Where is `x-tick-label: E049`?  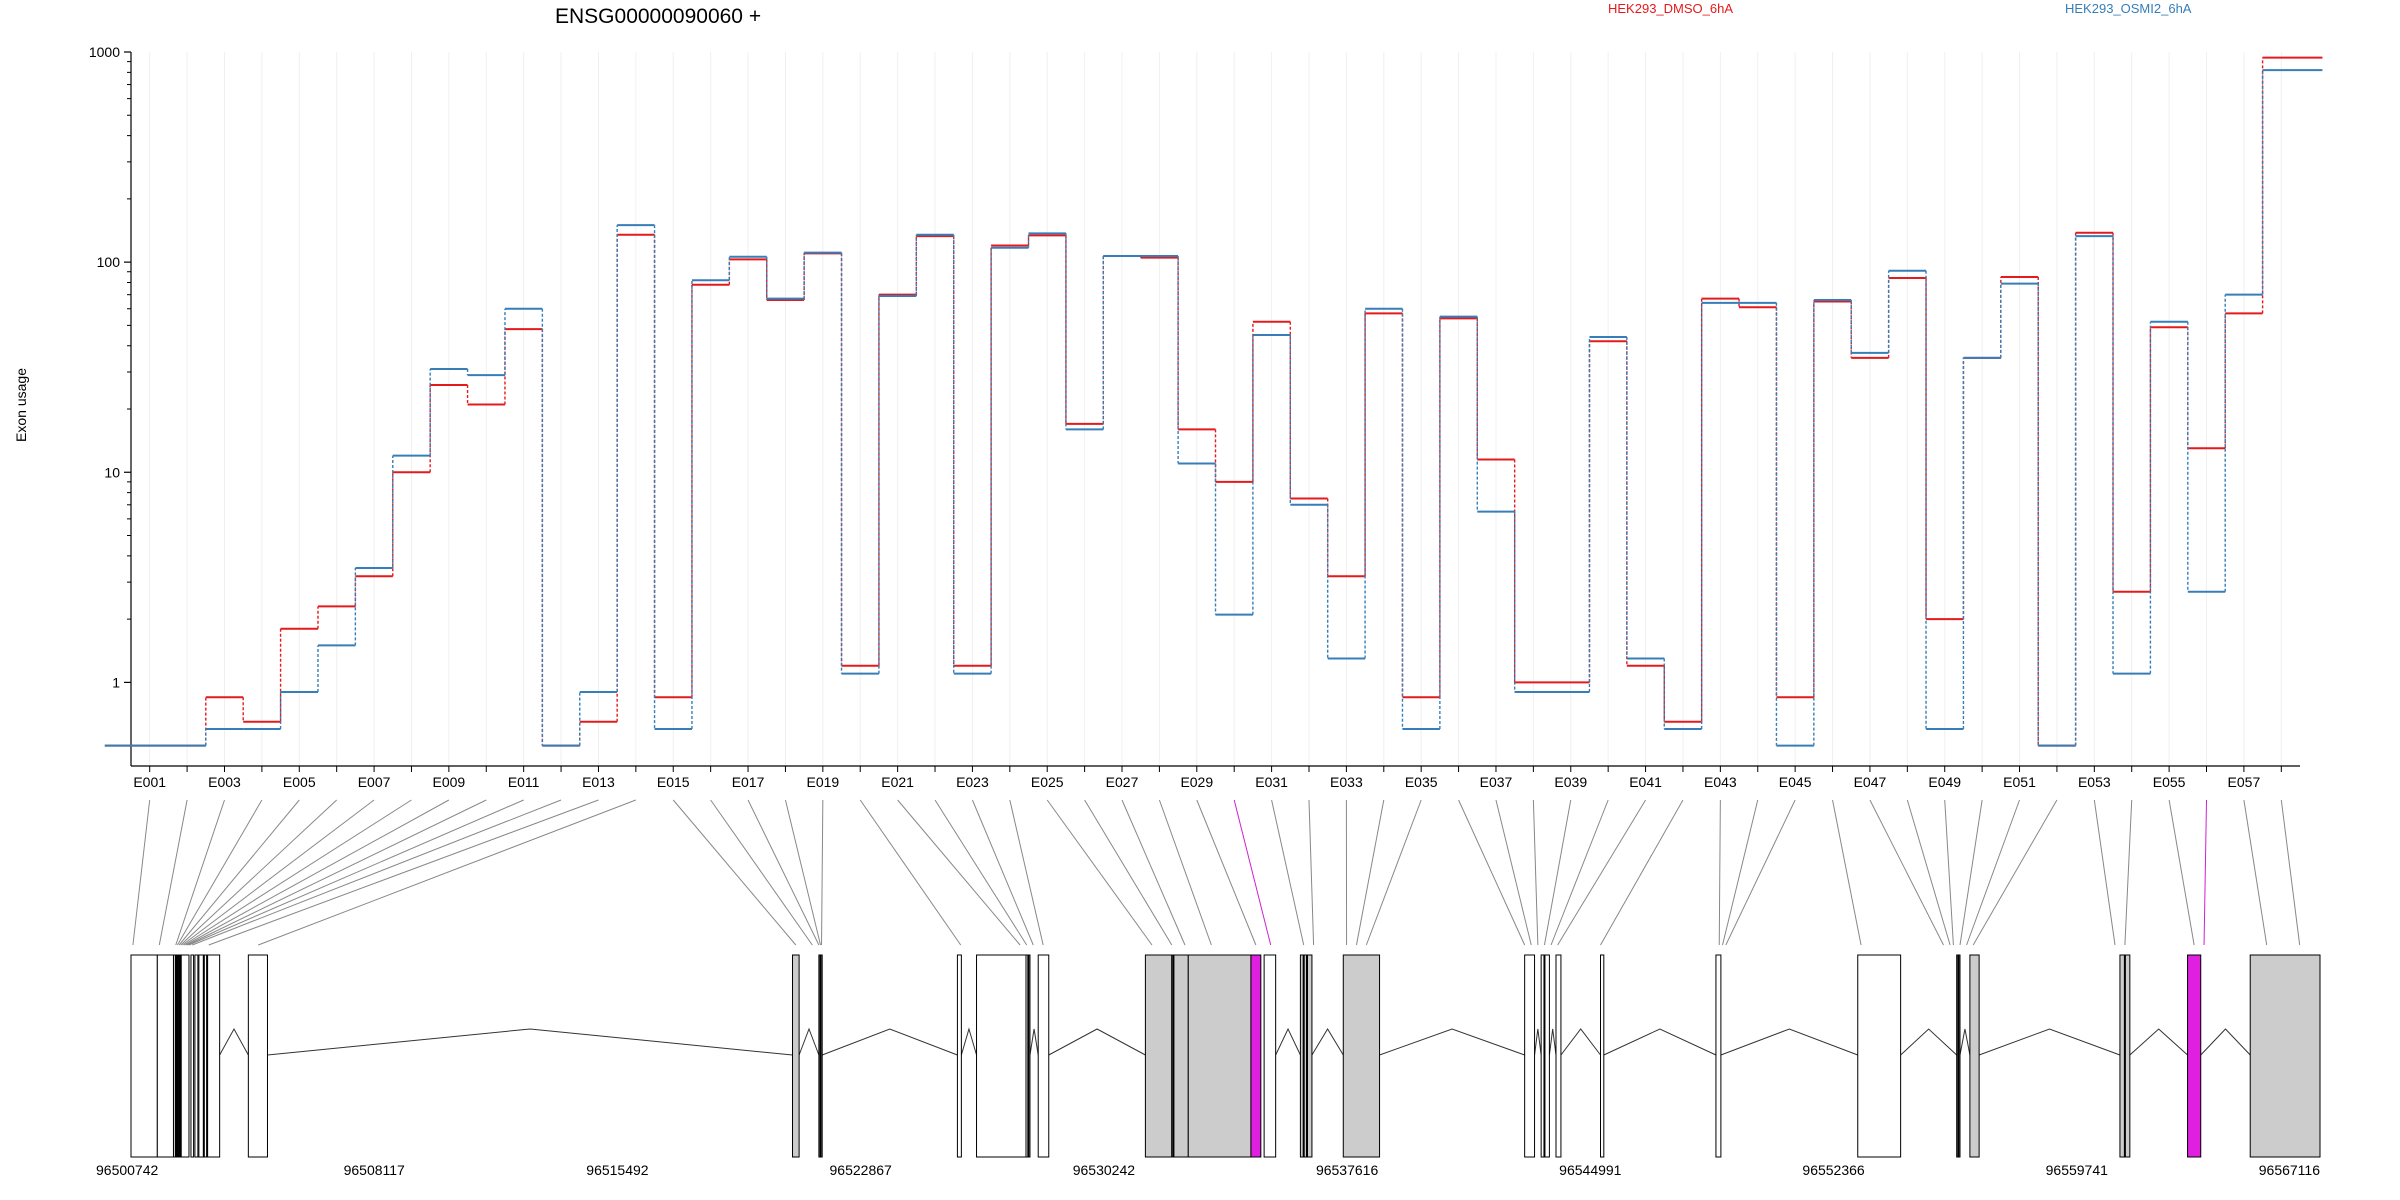 x-tick-label: E049 is located at coordinates (1944, 782).